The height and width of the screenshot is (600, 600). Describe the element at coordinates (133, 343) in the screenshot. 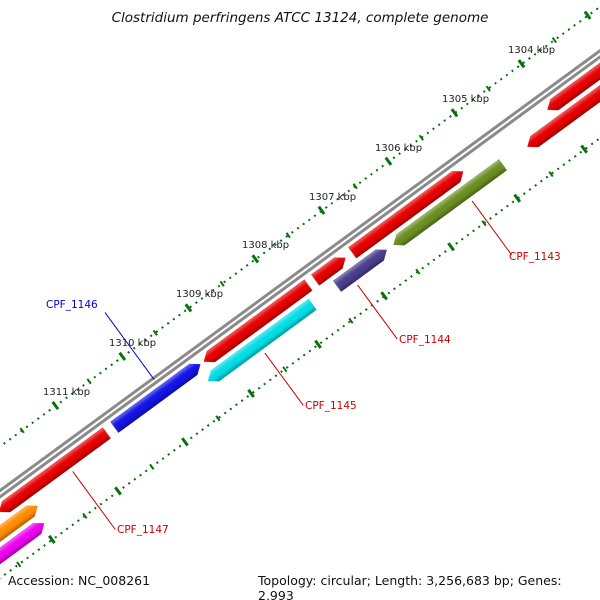

I see `tick-label-1310: 1310 kbp` at that location.